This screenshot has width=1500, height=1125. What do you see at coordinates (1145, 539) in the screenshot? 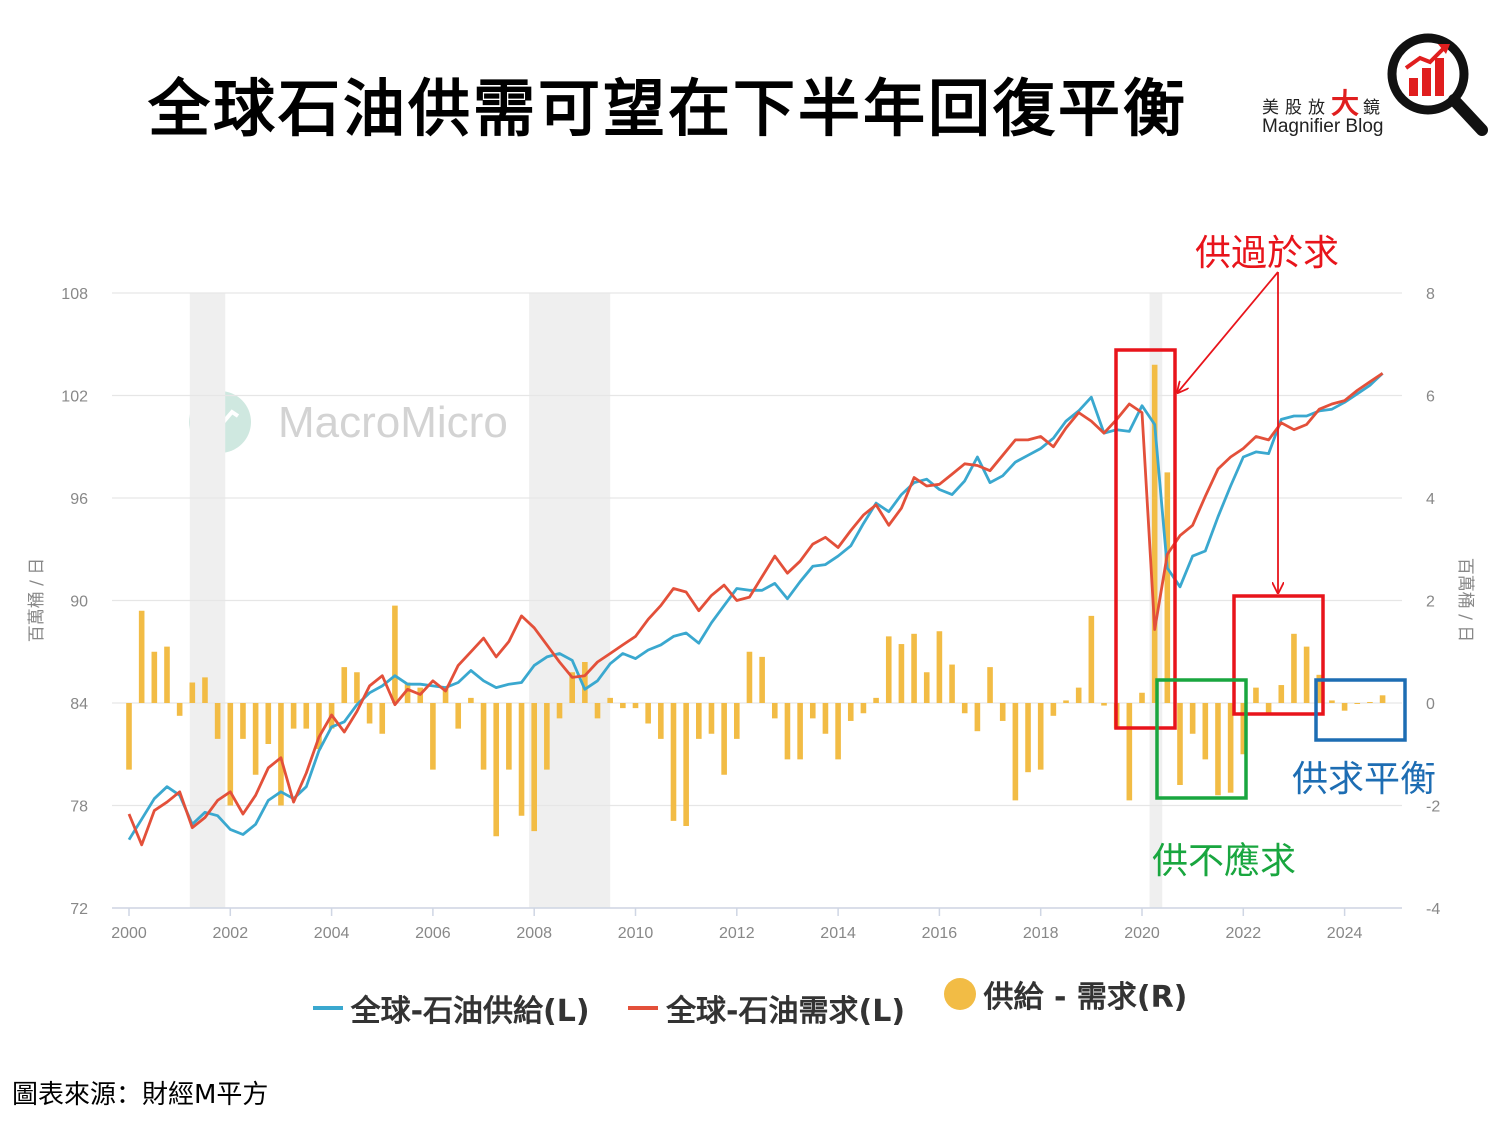
I see `oversupply-box-2020` at bounding box center [1145, 539].